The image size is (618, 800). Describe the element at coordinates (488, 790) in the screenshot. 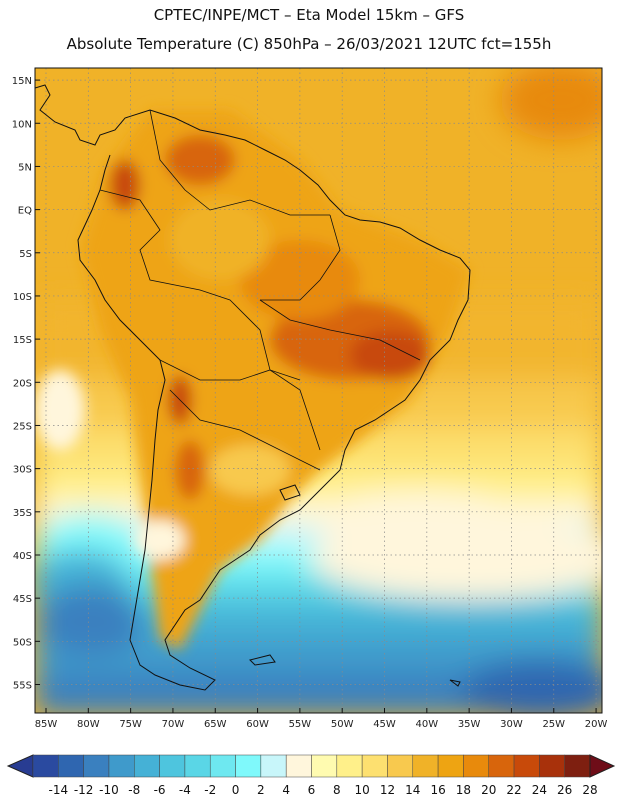

I see `colorbar-label: 20` at that location.